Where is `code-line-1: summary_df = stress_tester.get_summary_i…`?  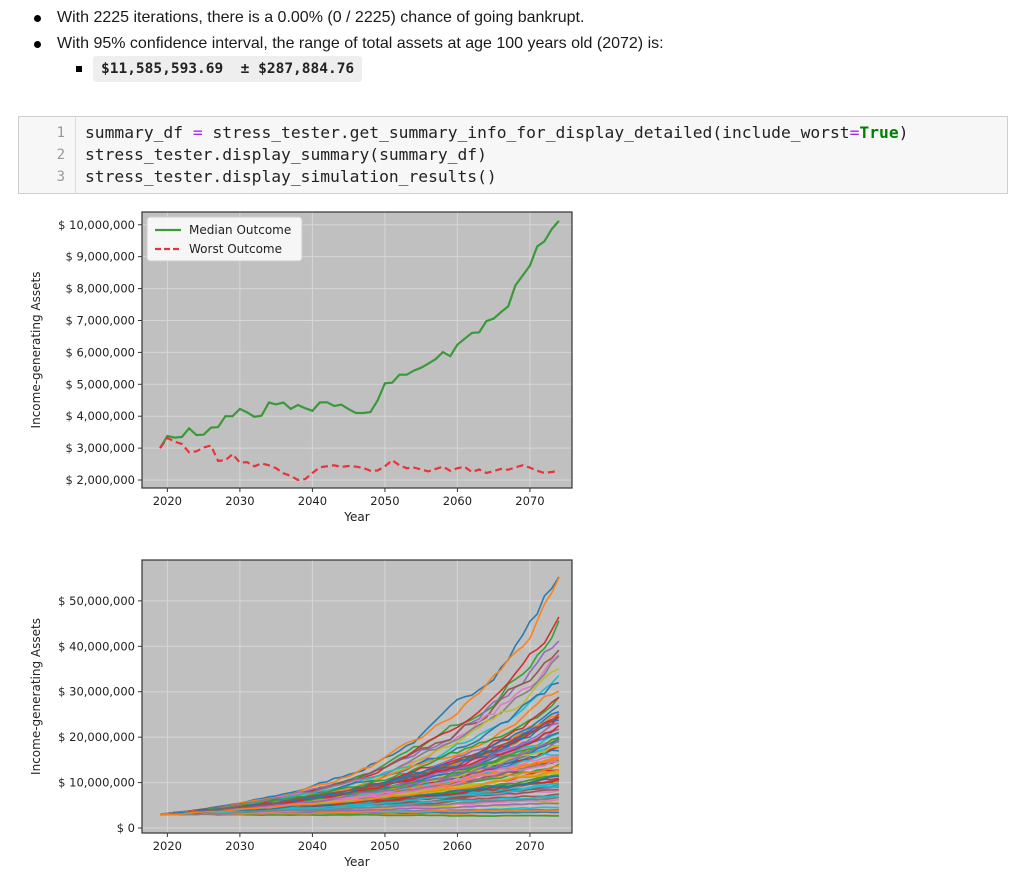 code-line-1: summary_df = stress_tester.get_summary_i… is located at coordinates (496, 132).